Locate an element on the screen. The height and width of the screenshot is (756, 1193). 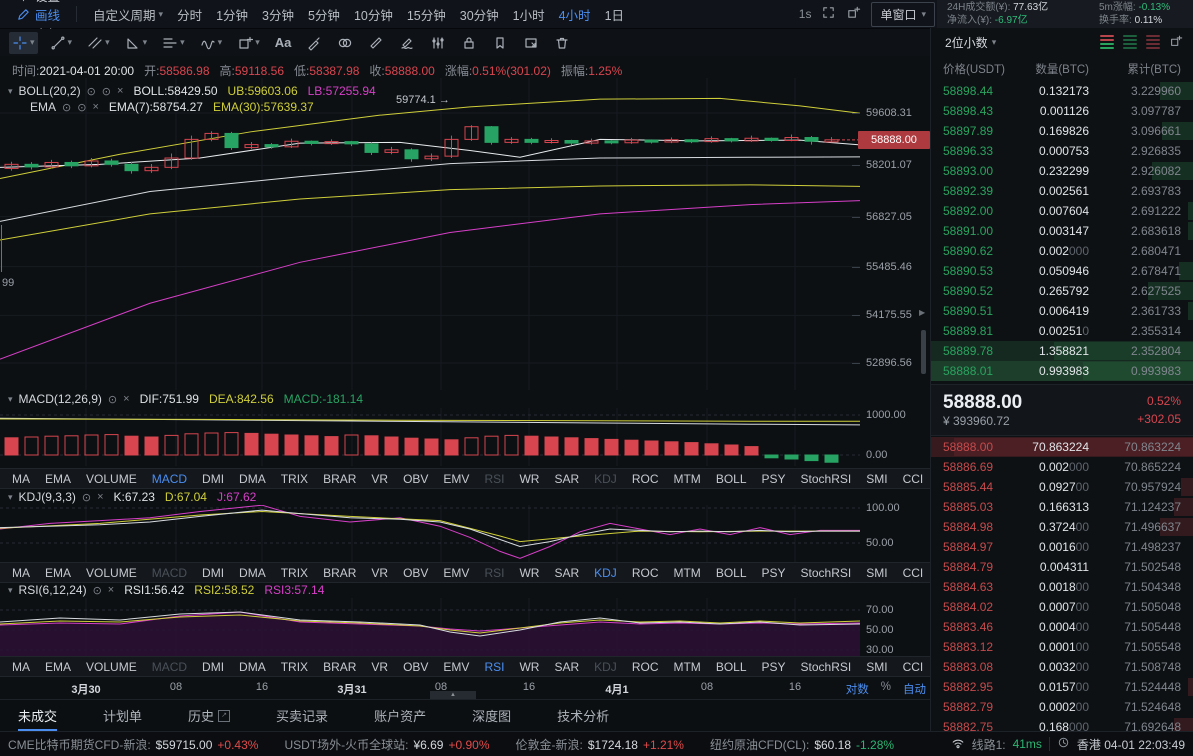
ask-row: 58892.00 0.007604 2.691222 is located at coordinates (1062, 211).